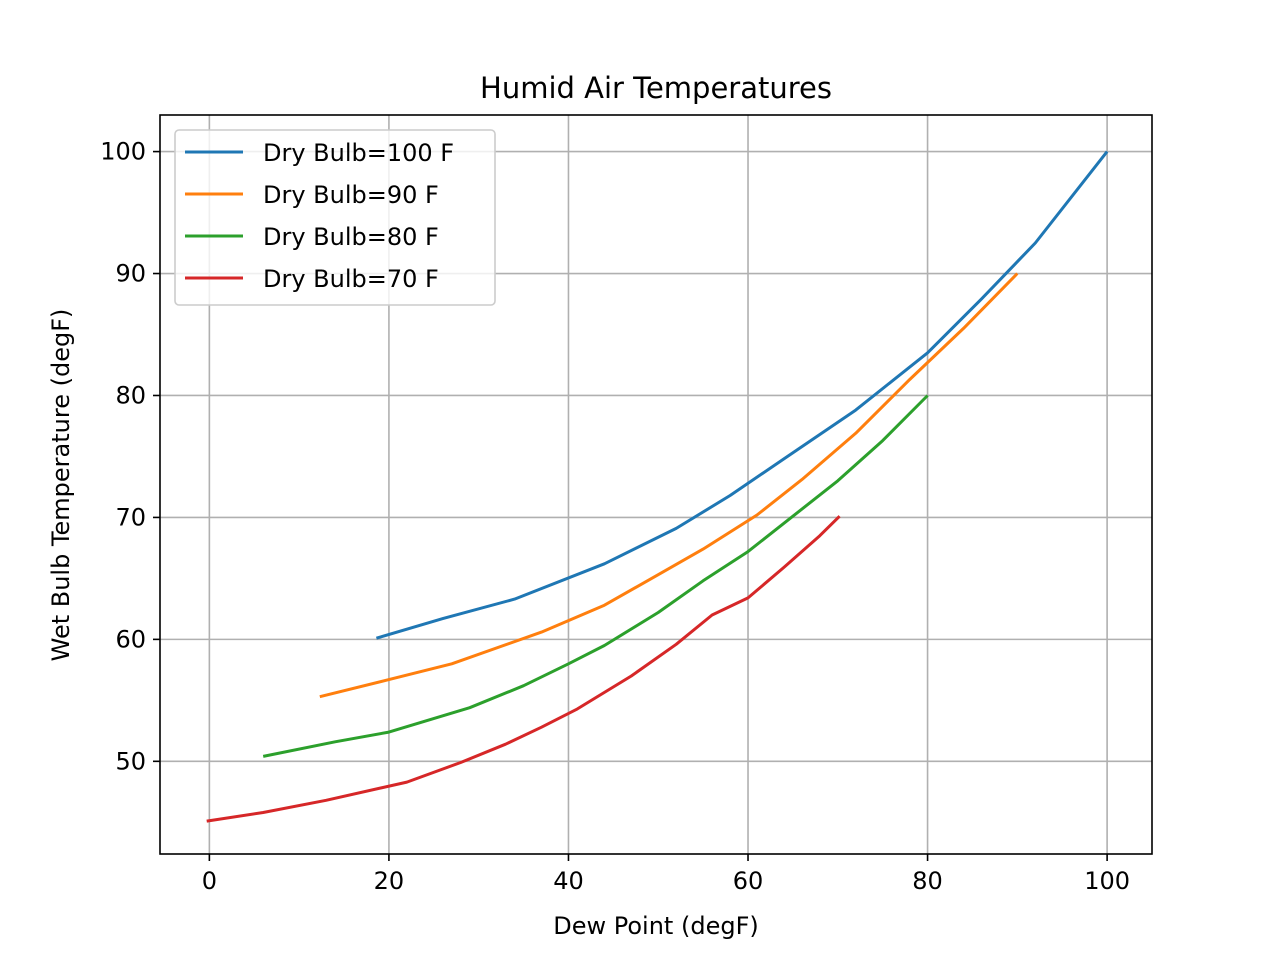  I want to click on y-tick-label: 80, so click(130, 395).